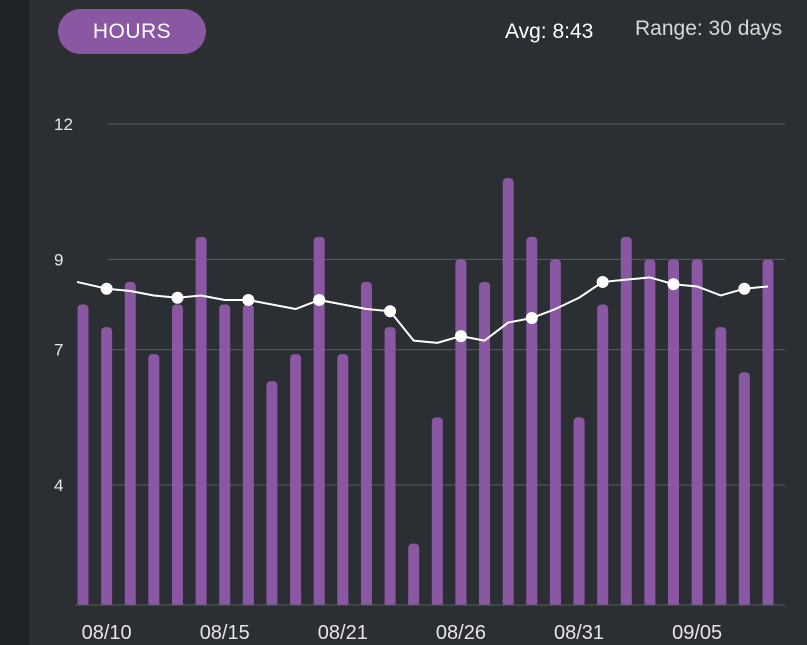  Describe the element at coordinates (14, 322) in the screenshot. I see `left-edge-panel` at that location.